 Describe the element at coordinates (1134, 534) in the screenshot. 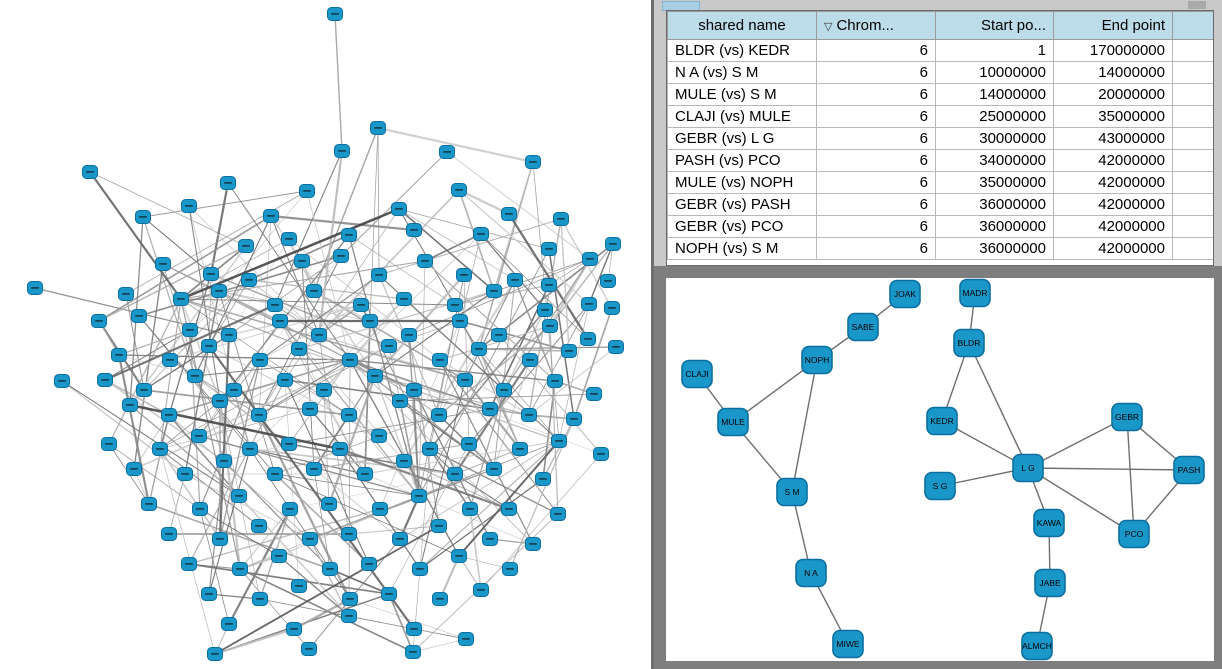

I see `graph-node-PCO: PCO` at that location.